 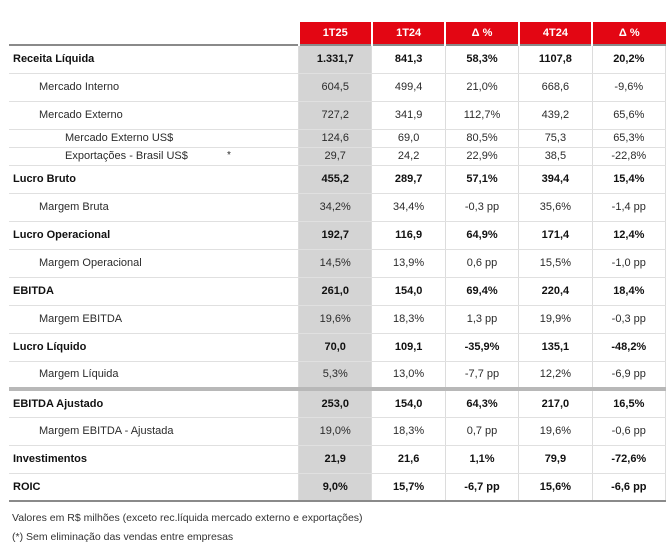 What do you see at coordinates (481, 459) in the screenshot?
I see `row-value: 1,1%` at bounding box center [481, 459].